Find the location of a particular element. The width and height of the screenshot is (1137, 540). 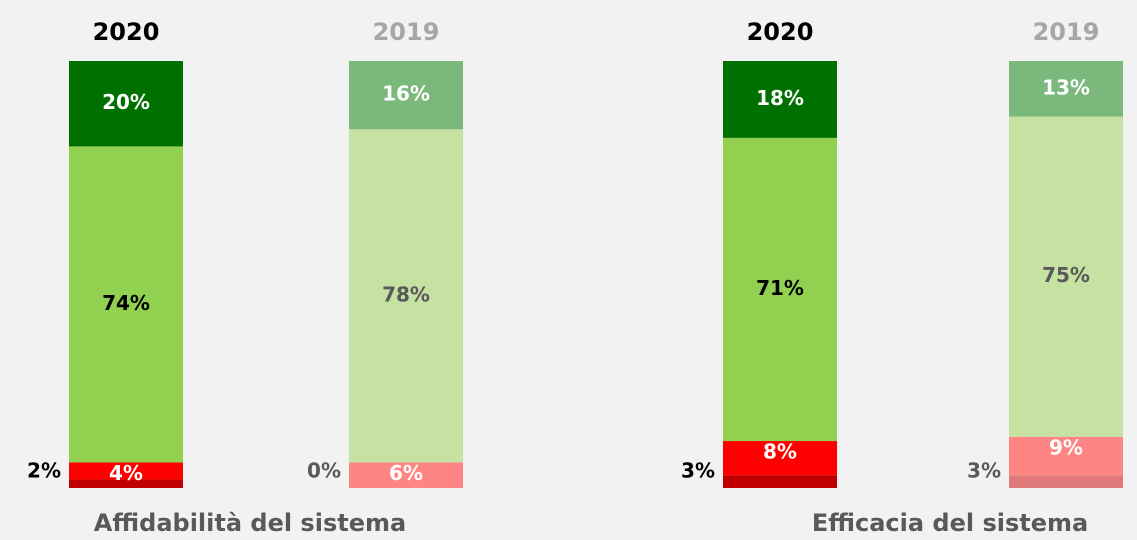

value-label: 71% is located at coordinates (780, 288).